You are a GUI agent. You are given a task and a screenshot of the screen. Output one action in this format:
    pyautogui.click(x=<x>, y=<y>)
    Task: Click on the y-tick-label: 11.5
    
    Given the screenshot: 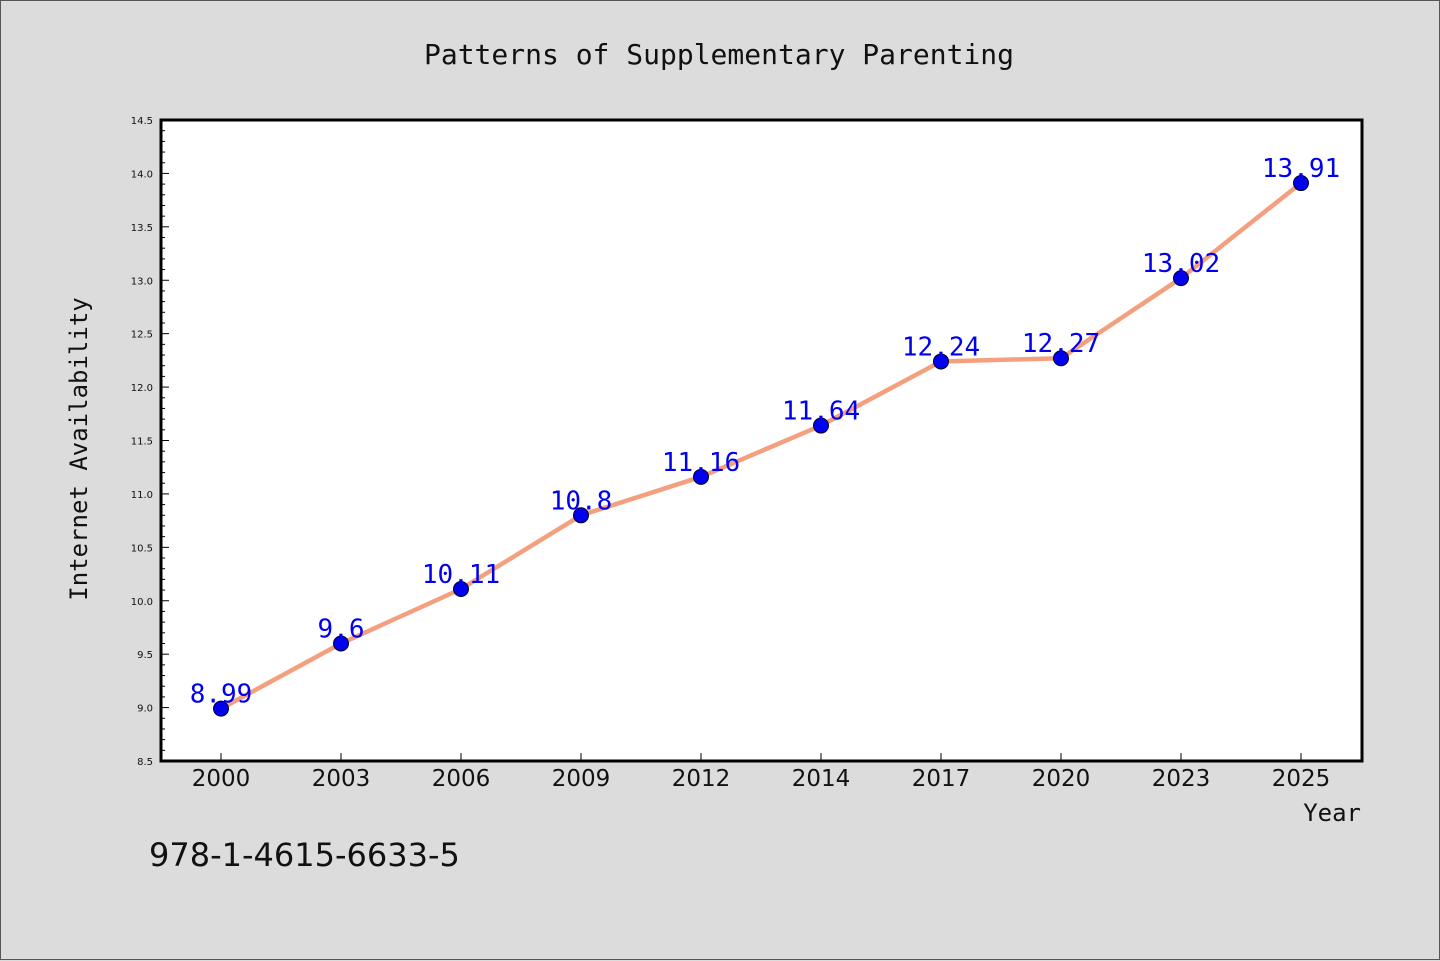 What is the action you would take?
    pyautogui.click(x=142, y=442)
    